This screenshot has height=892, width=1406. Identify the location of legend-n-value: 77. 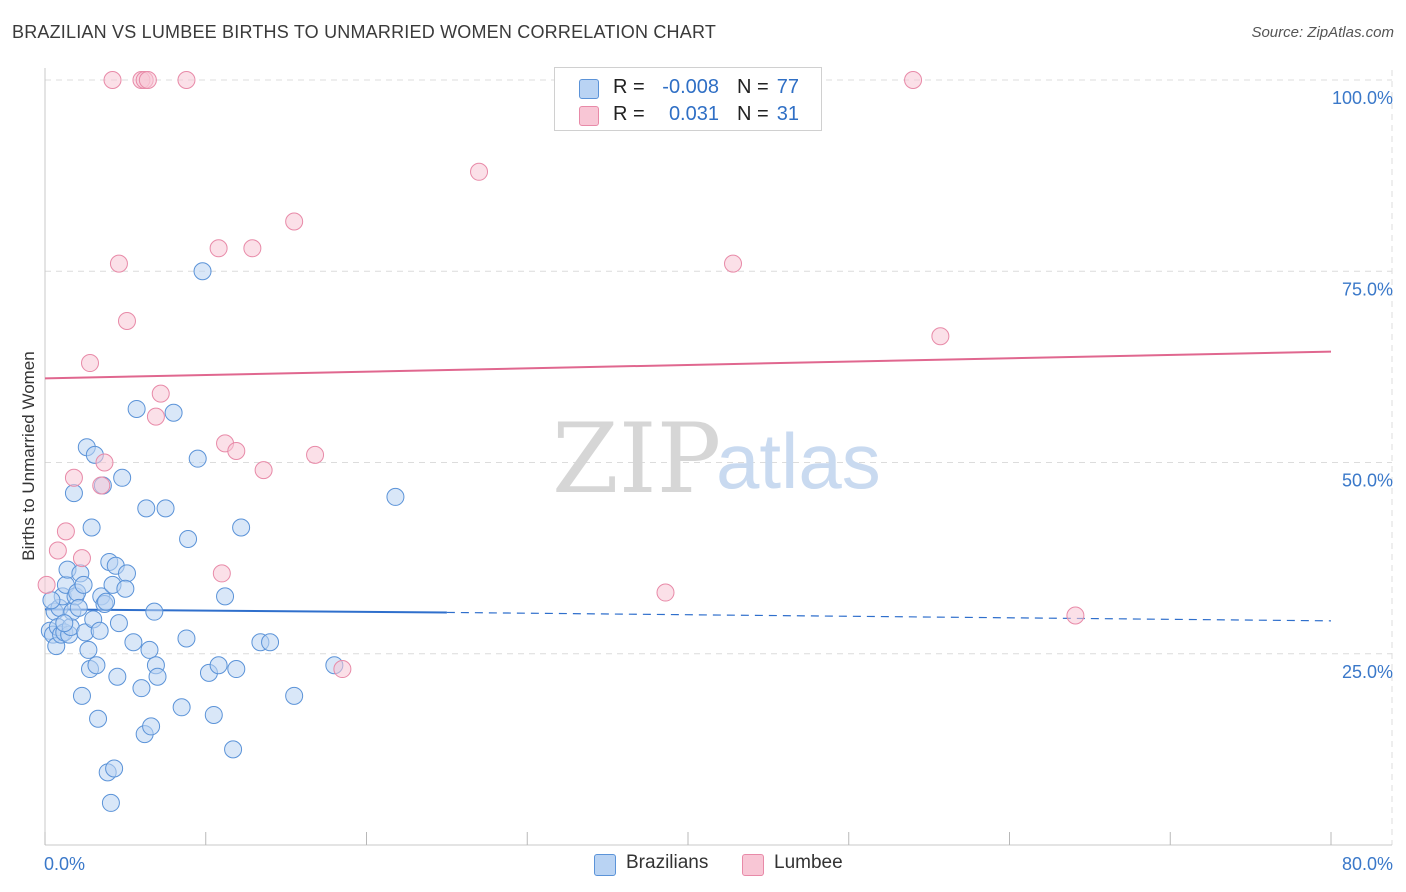
(787, 87).